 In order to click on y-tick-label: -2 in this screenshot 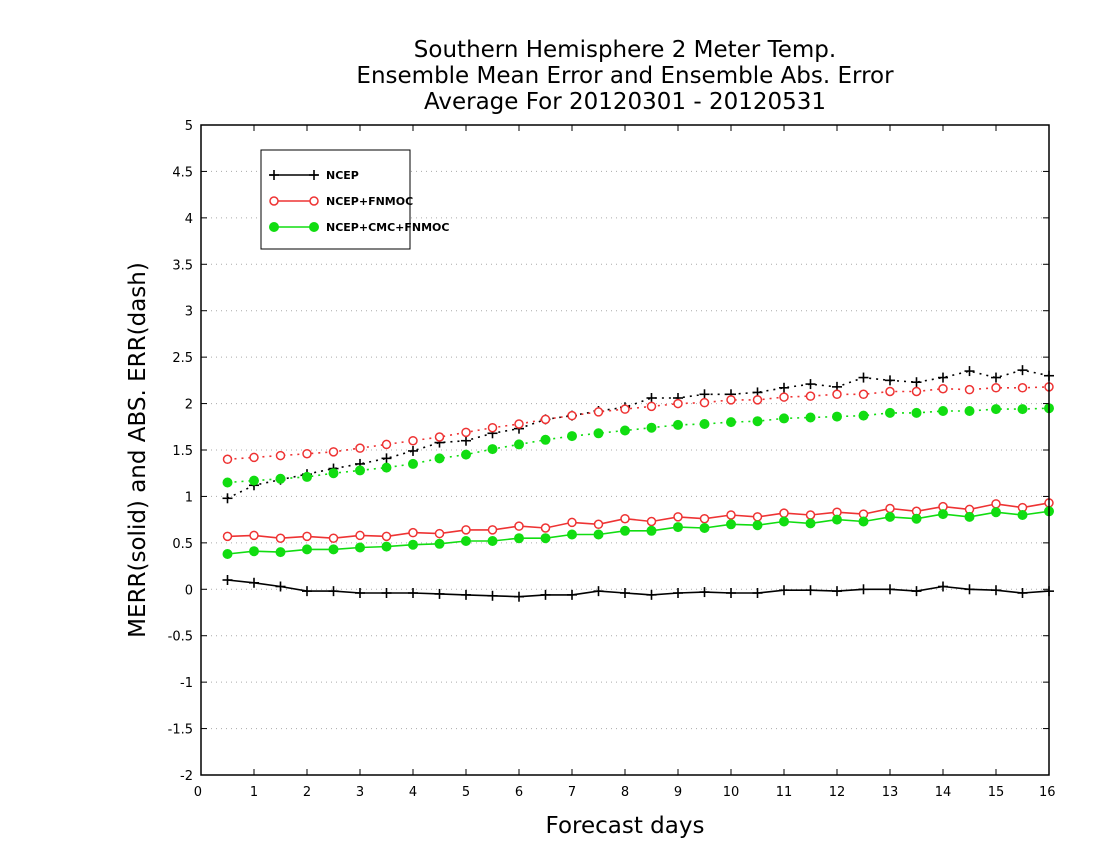, I will do `click(186, 776)`.